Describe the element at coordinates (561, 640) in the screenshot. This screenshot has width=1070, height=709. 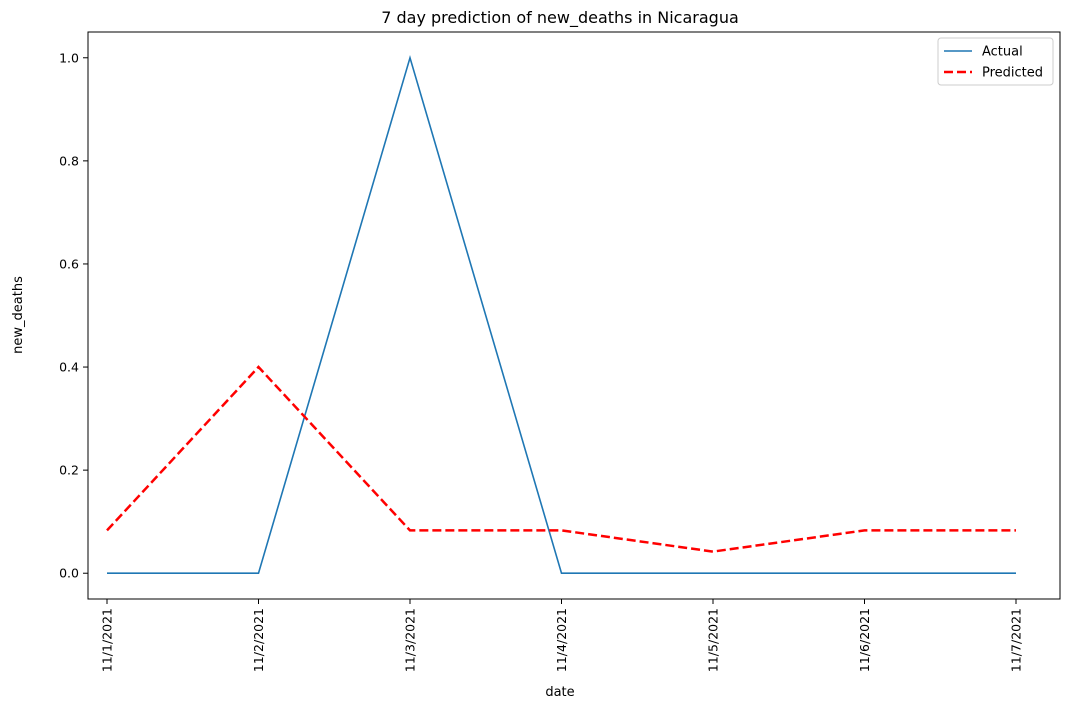
I see `x-tick-label: 11/4/2021` at that location.